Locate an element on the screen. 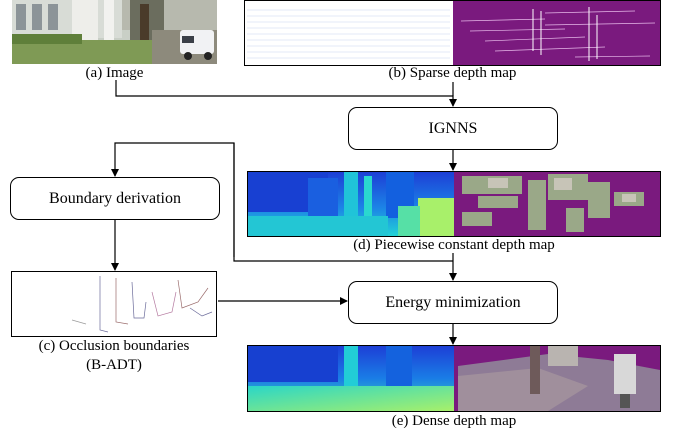  arrow-image-route-to-energy is located at coordinates (343, 202).